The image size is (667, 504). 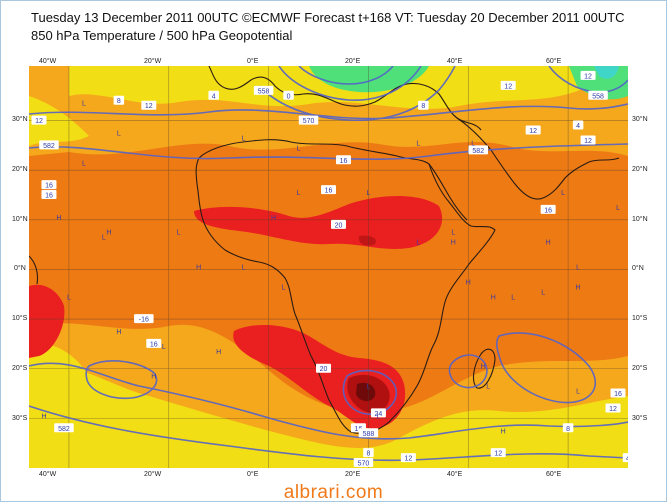 I want to click on contour-label: 4, so click(x=578, y=125).